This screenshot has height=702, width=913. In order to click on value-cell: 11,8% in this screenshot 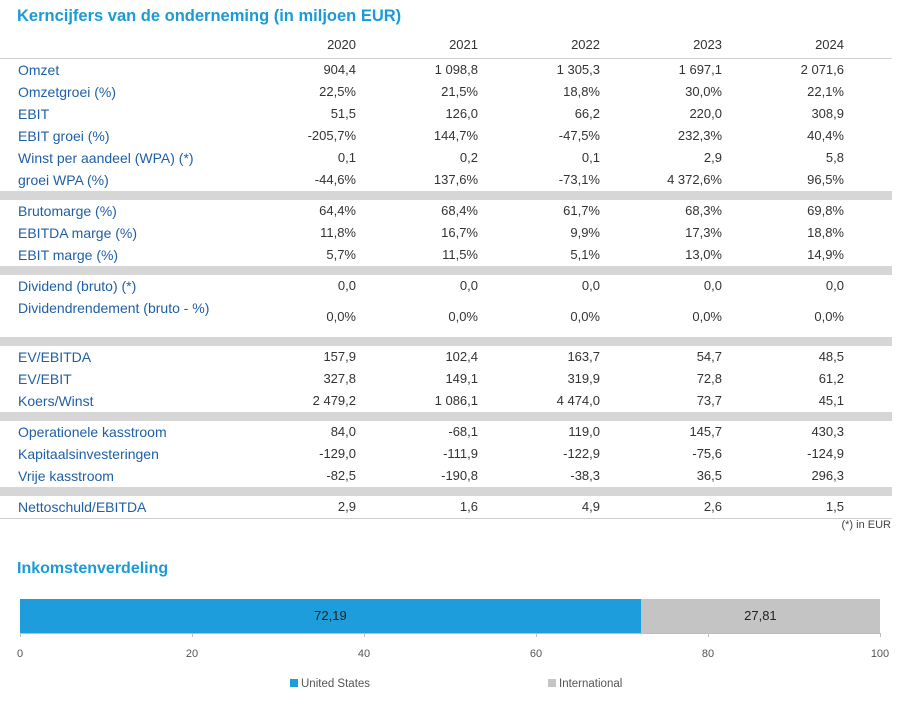, I will do `click(338, 232)`.